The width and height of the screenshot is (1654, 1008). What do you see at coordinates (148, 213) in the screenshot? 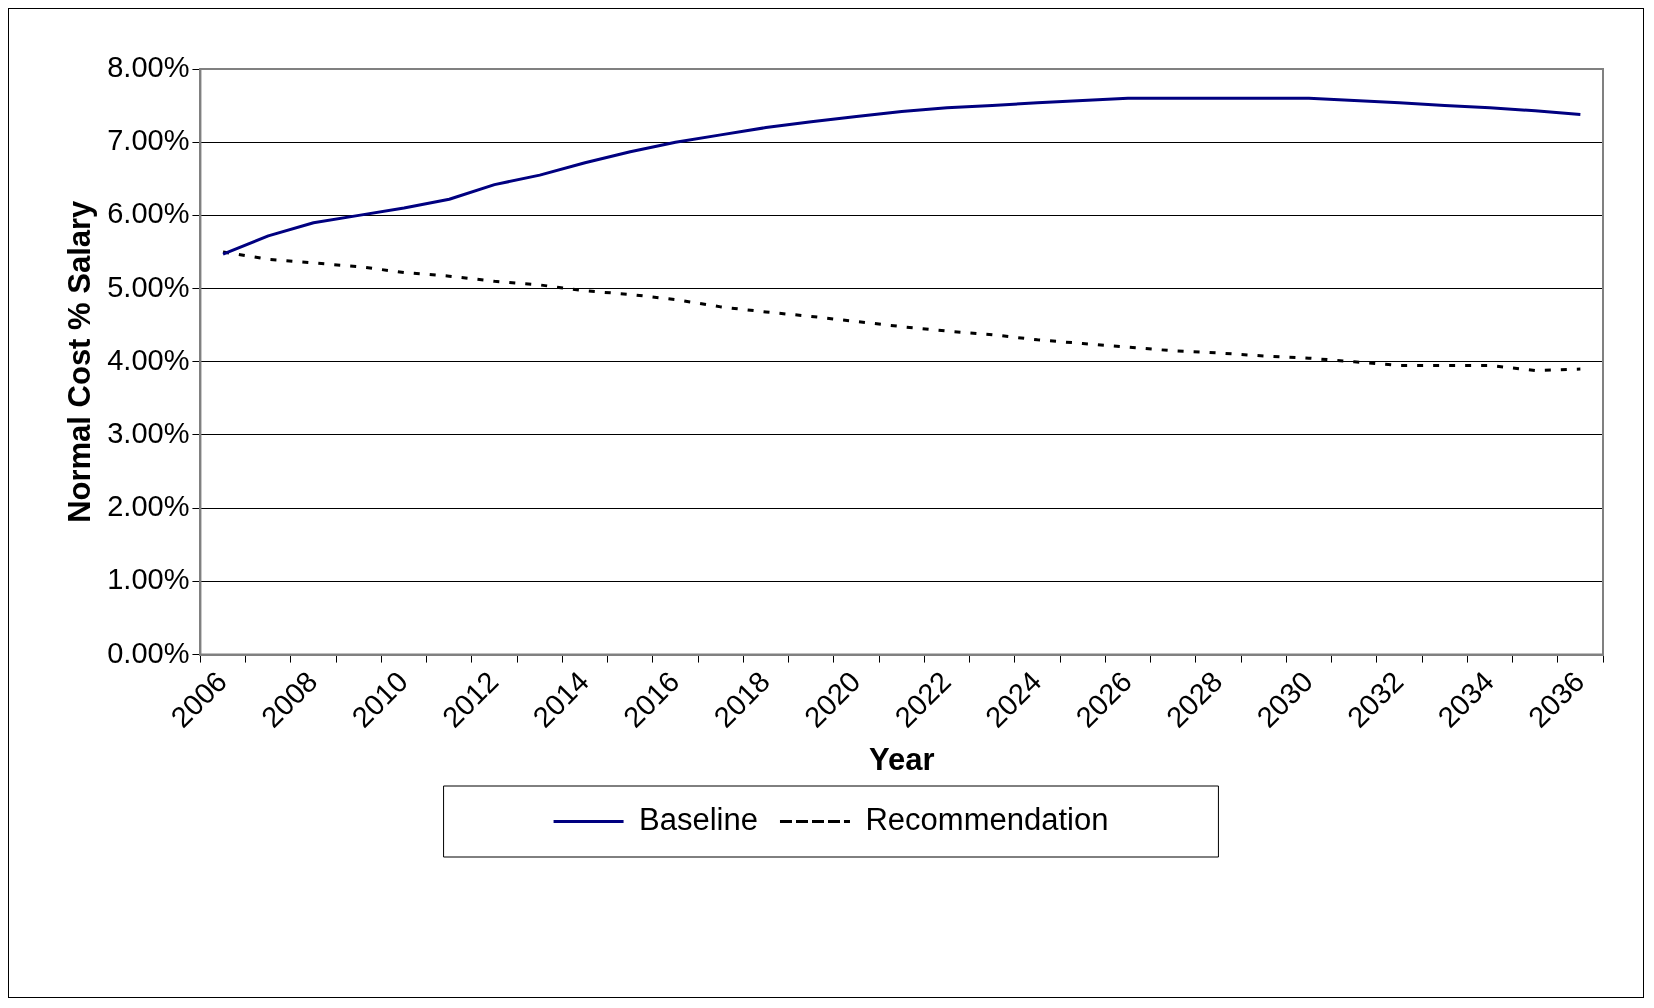
I see `y-tick-label: 6.00%` at bounding box center [148, 213].